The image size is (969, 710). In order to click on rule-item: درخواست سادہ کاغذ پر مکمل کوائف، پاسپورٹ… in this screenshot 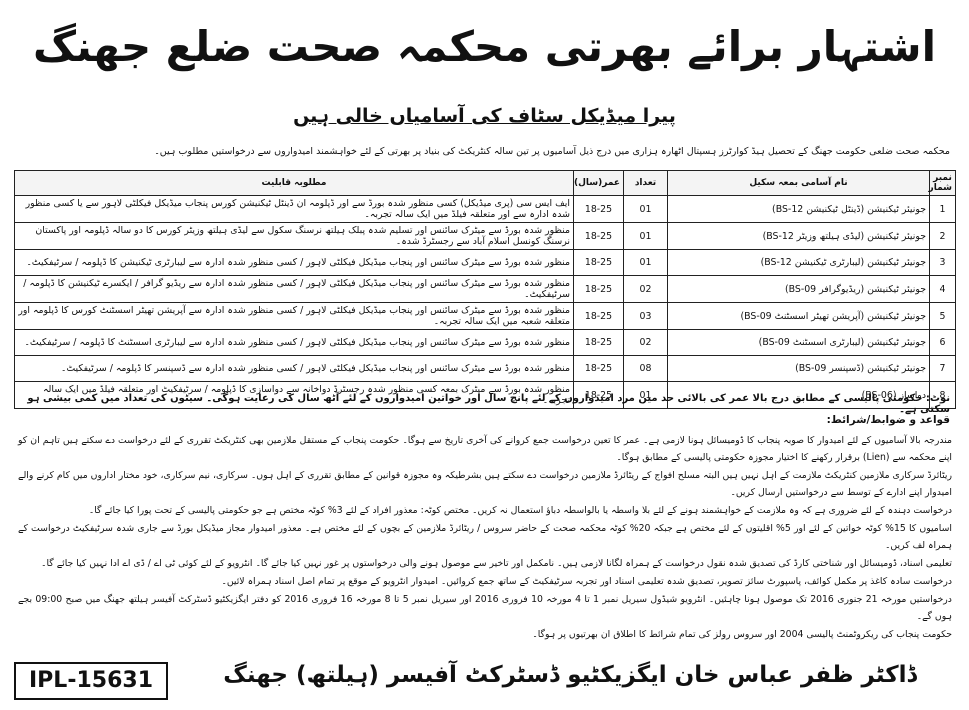, I will do `click(586, 581)`.